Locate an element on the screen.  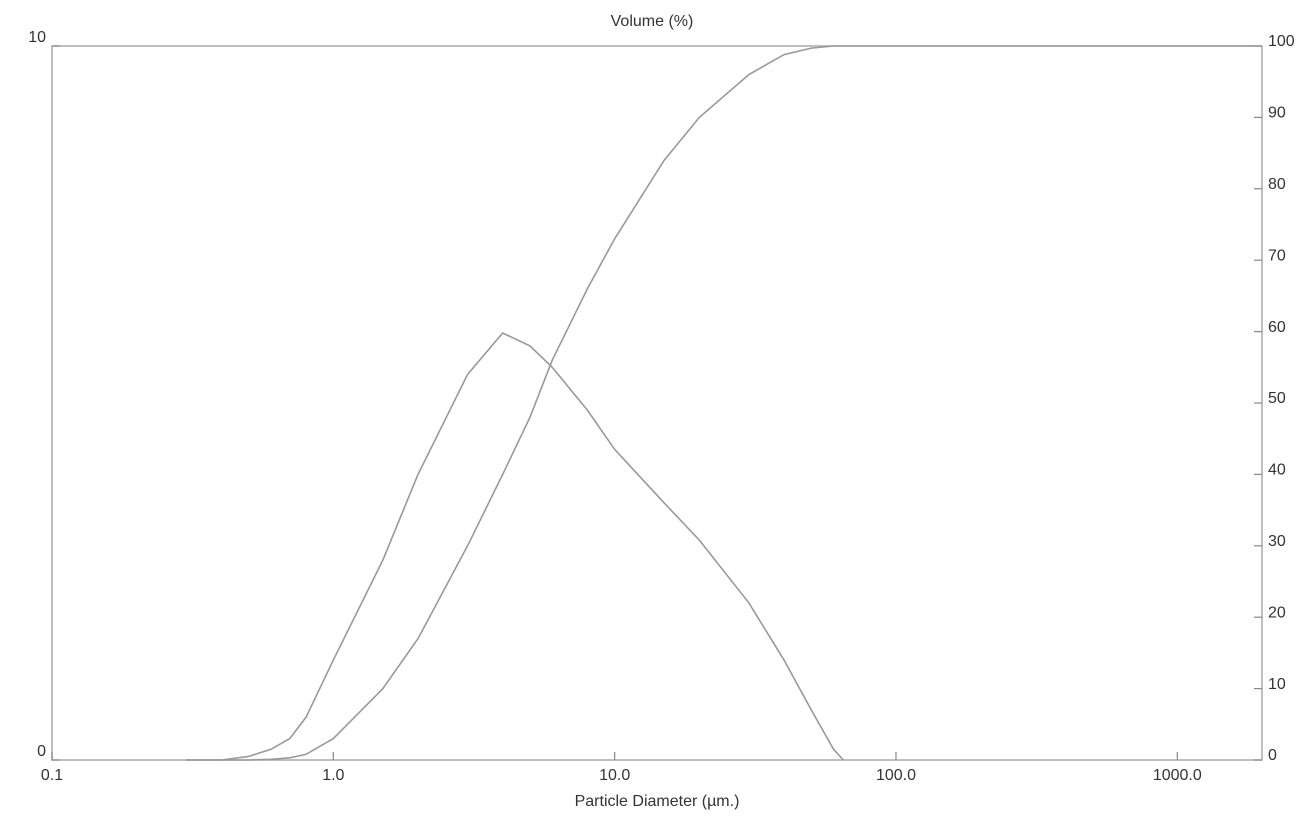
y2-tick-label: 50 is located at coordinates (1277, 398).